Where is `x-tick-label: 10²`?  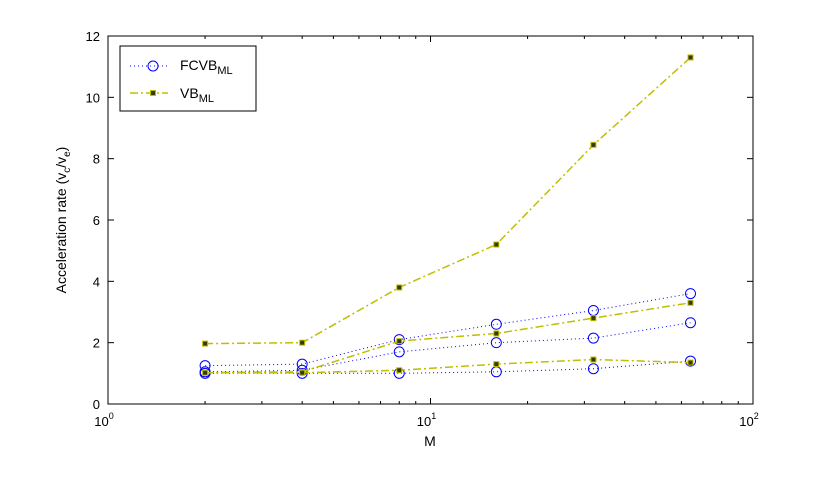 x-tick-label: 10² is located at coordinates (748, 420).